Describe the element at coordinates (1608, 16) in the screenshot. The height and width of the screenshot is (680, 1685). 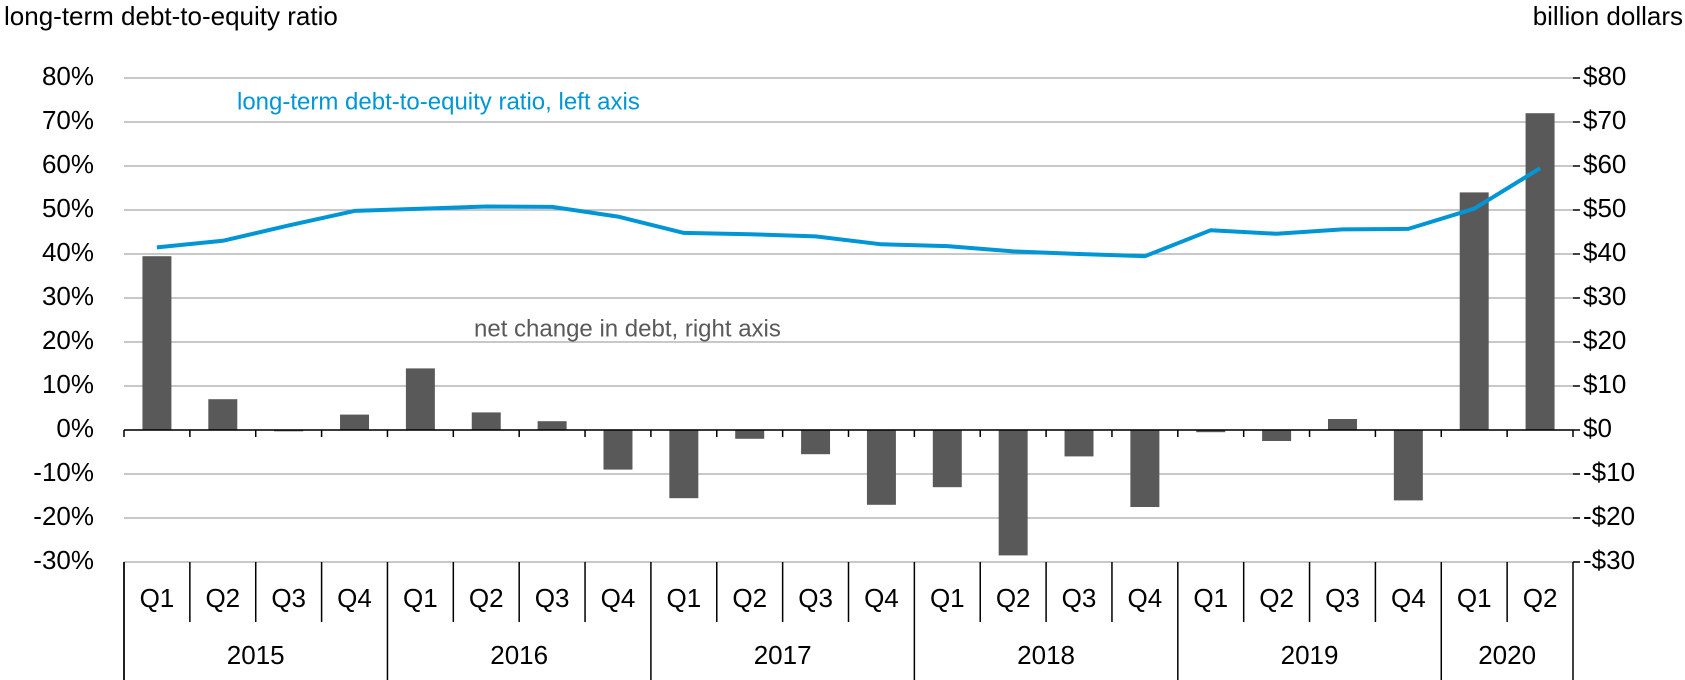
I see `y2-axis-label: billion dollars` at that location.